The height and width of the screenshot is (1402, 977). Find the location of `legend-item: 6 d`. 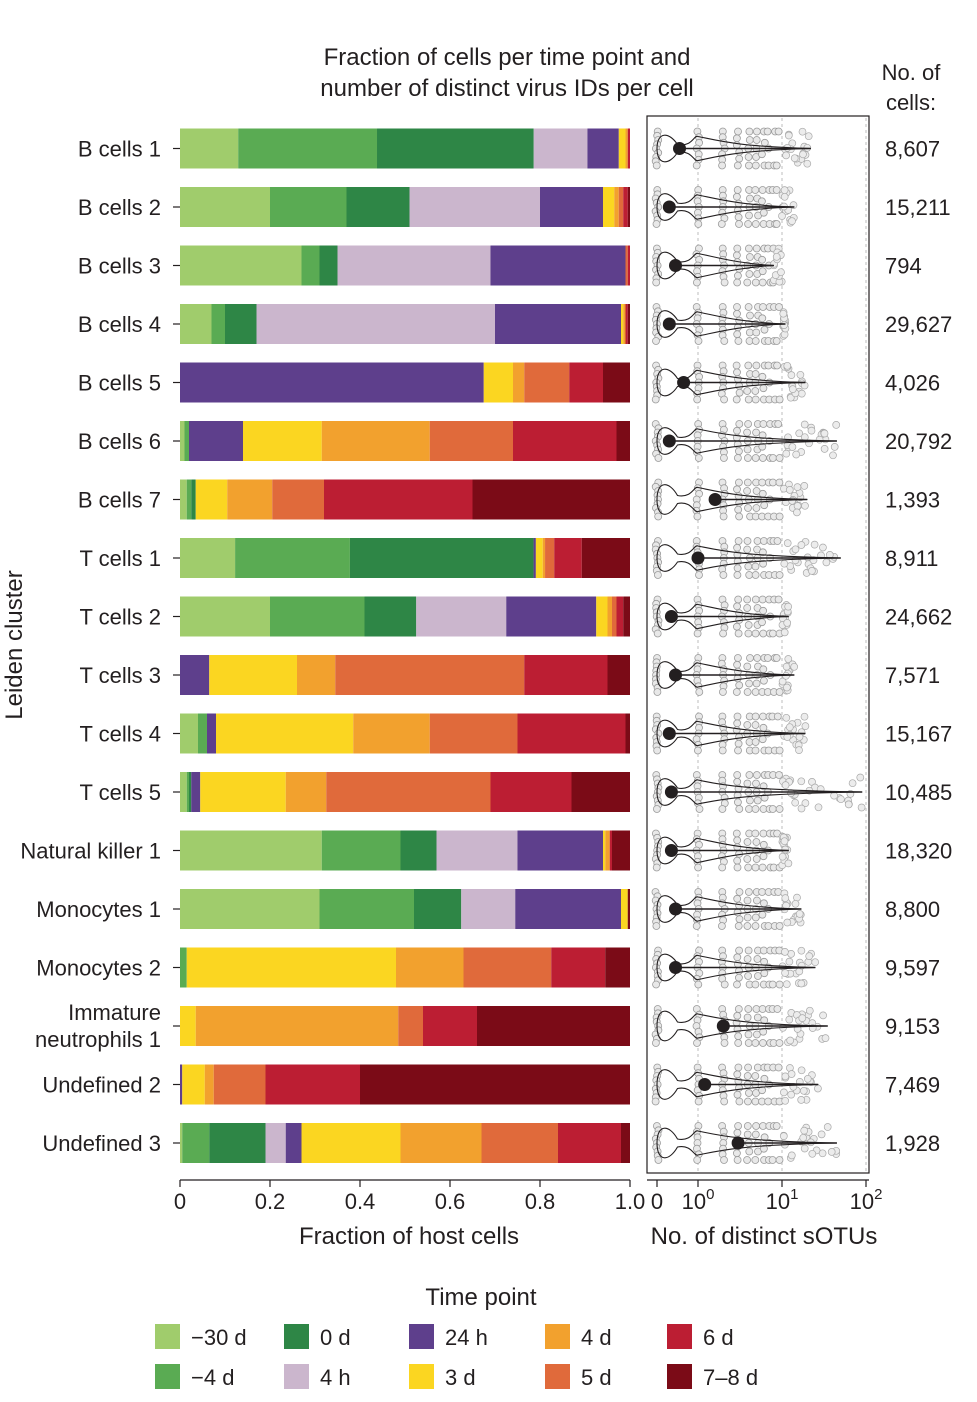

legend-item: 6 d is located at coordinates (700, 1337).